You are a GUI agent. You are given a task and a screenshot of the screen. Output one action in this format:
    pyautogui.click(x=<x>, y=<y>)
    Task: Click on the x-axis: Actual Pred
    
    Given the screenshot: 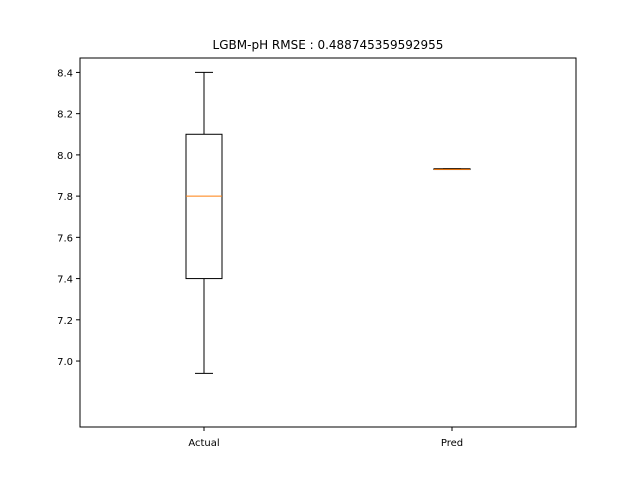 What is the action you would take?
    pyautogui.click(x=325, y=438)
    